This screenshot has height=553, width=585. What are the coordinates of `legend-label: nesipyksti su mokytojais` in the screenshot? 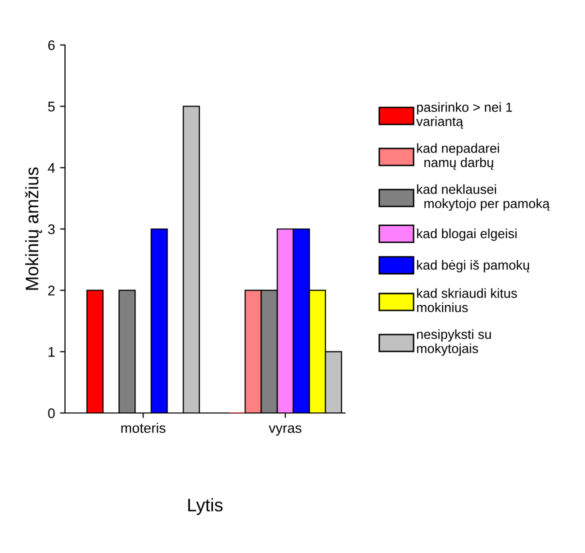 It's located at (454, 342).